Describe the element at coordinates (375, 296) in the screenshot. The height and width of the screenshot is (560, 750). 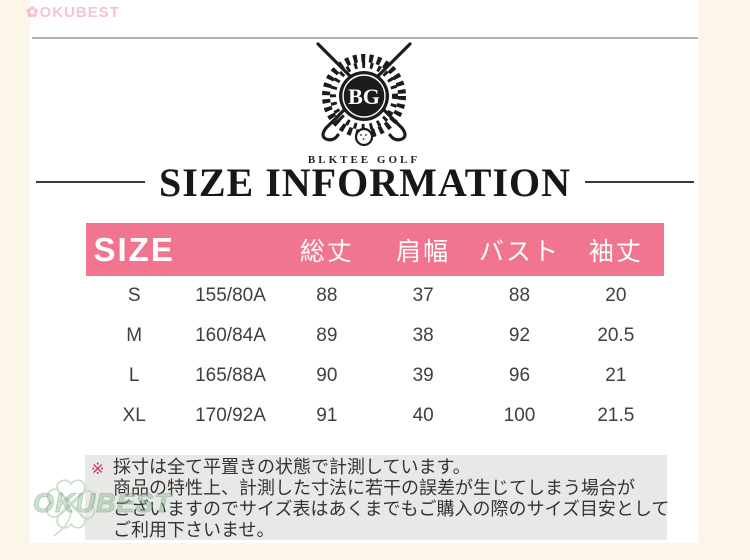
I see `table-row-s: S 155/80A 88 37 88 20` at that location.